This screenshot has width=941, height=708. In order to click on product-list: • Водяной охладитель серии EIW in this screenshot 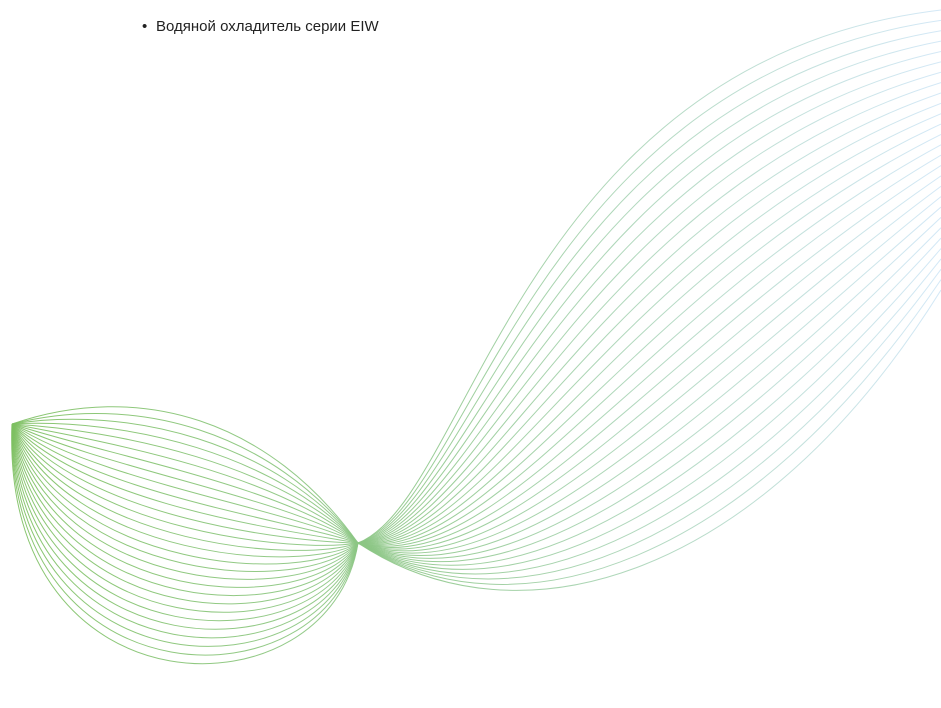, I will do `click(260, 27)`.